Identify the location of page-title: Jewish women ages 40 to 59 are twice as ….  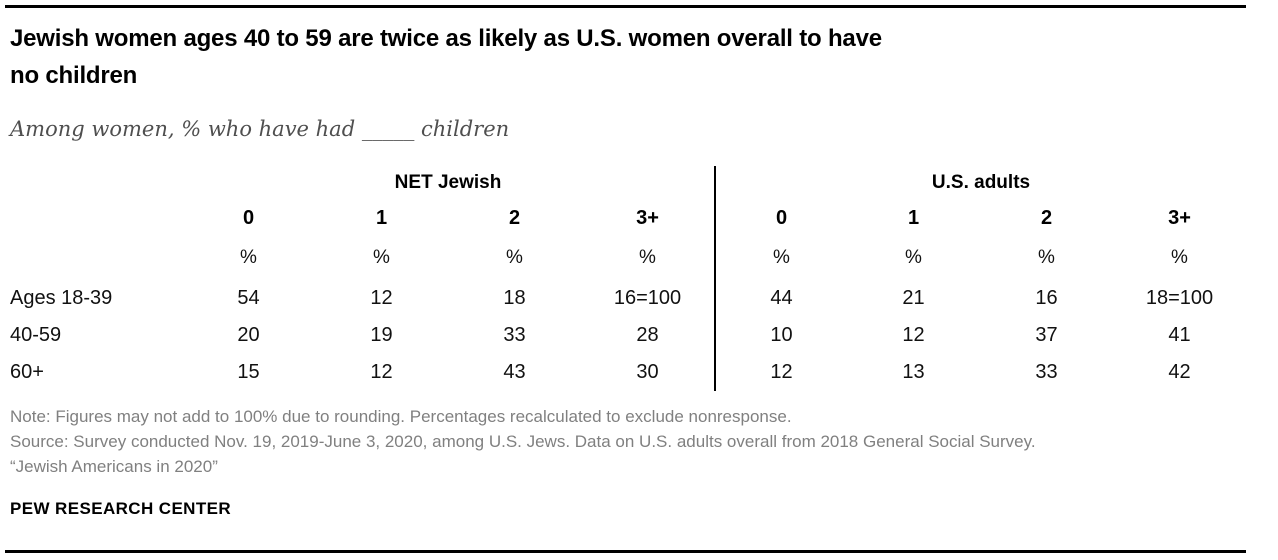
(446, 57).